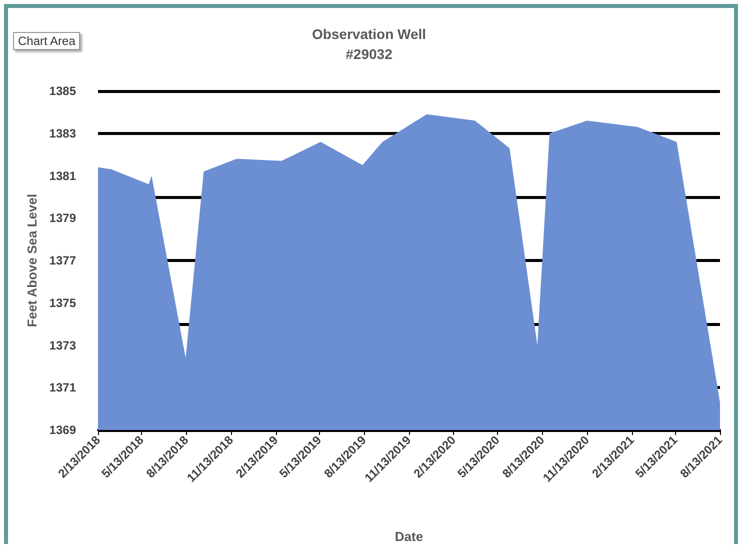 Image resolution: width=740 pixels, height=548 pixels. Describe the element at coordinates (62, 261) in the screenshot. I see `y-tick-label: 1377` at that location.